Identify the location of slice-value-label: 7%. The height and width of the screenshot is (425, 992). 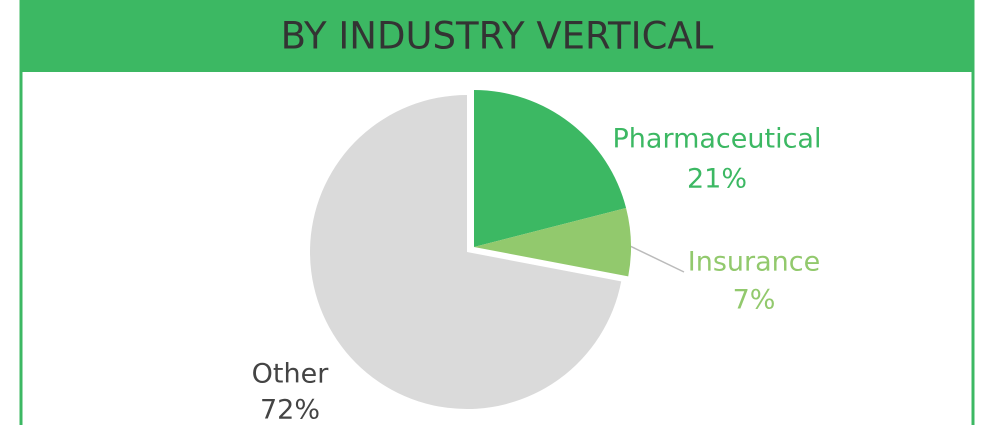
(754, 300).